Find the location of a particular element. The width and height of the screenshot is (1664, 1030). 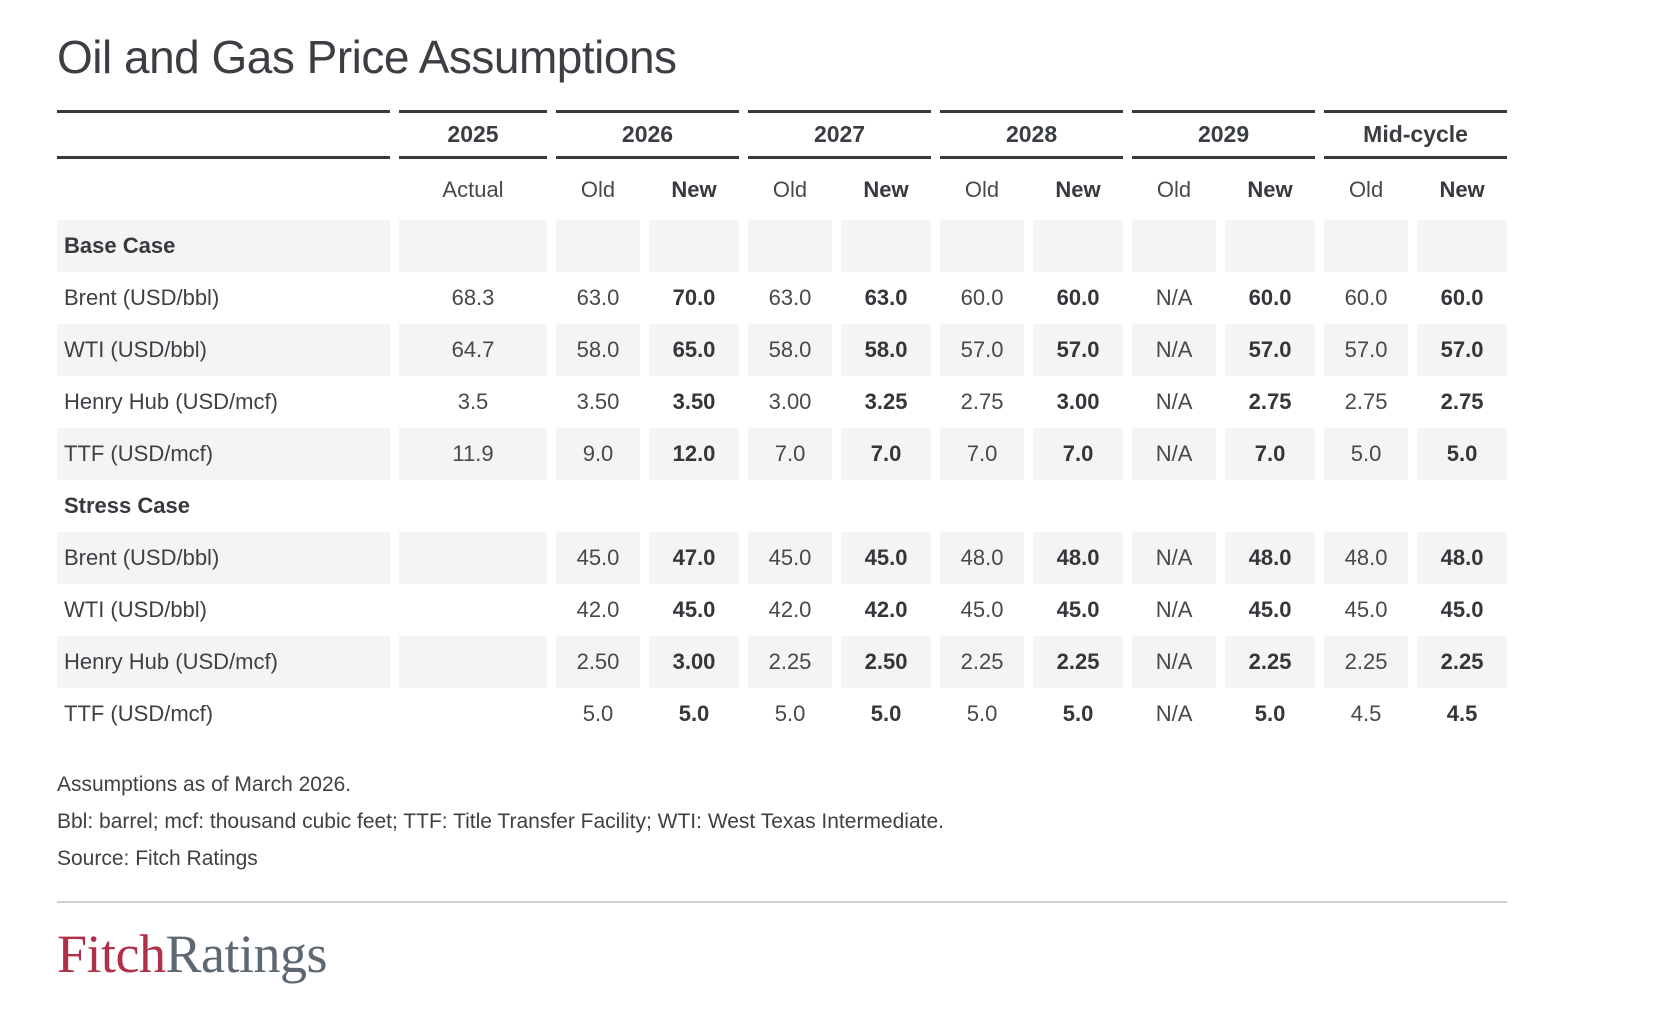

value-cell: 70.0 is located at coordinates (694, 297).